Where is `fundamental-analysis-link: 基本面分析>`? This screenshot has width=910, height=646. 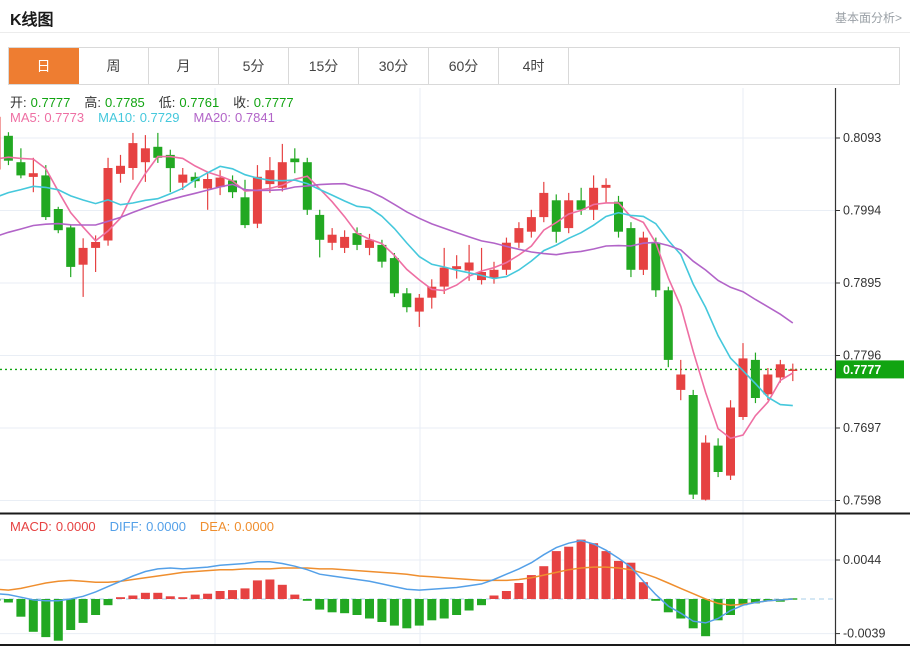 fundamental-analysis-link: 基本面分析> is located at coordinates (868, 18).